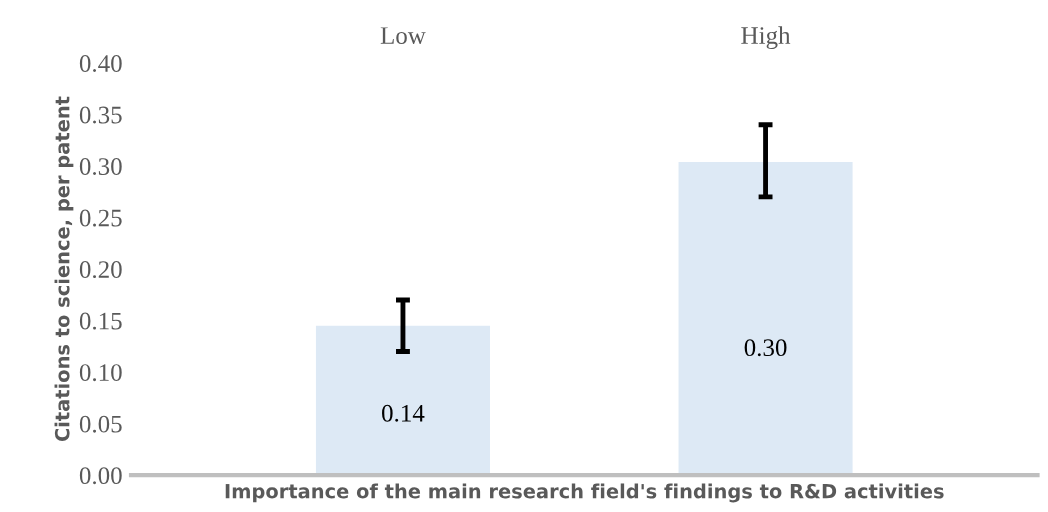  What do you see at coordinates (100, 373) in the screenshot?
I see `y-tick-label: 0.10` at bounding box center [100, 373].